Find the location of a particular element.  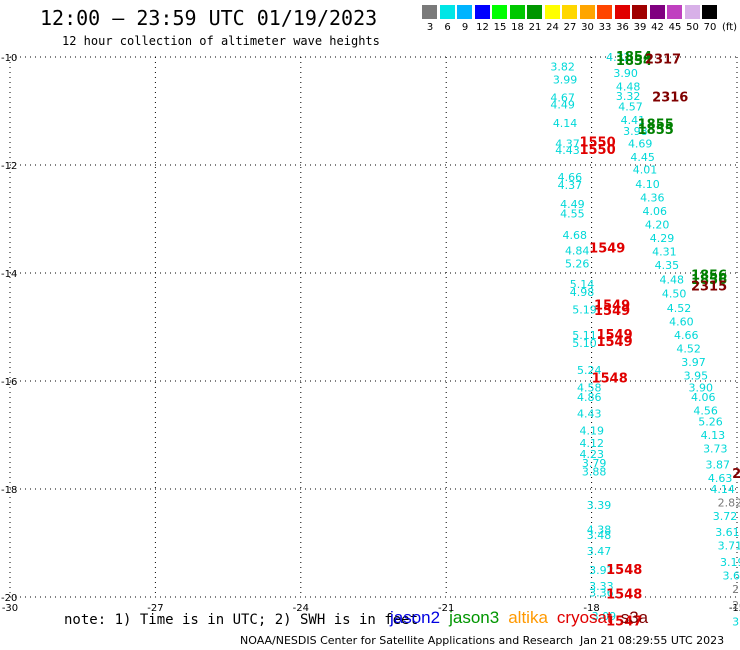

x-tick-label: -21 is located at coordinates (446, 608).